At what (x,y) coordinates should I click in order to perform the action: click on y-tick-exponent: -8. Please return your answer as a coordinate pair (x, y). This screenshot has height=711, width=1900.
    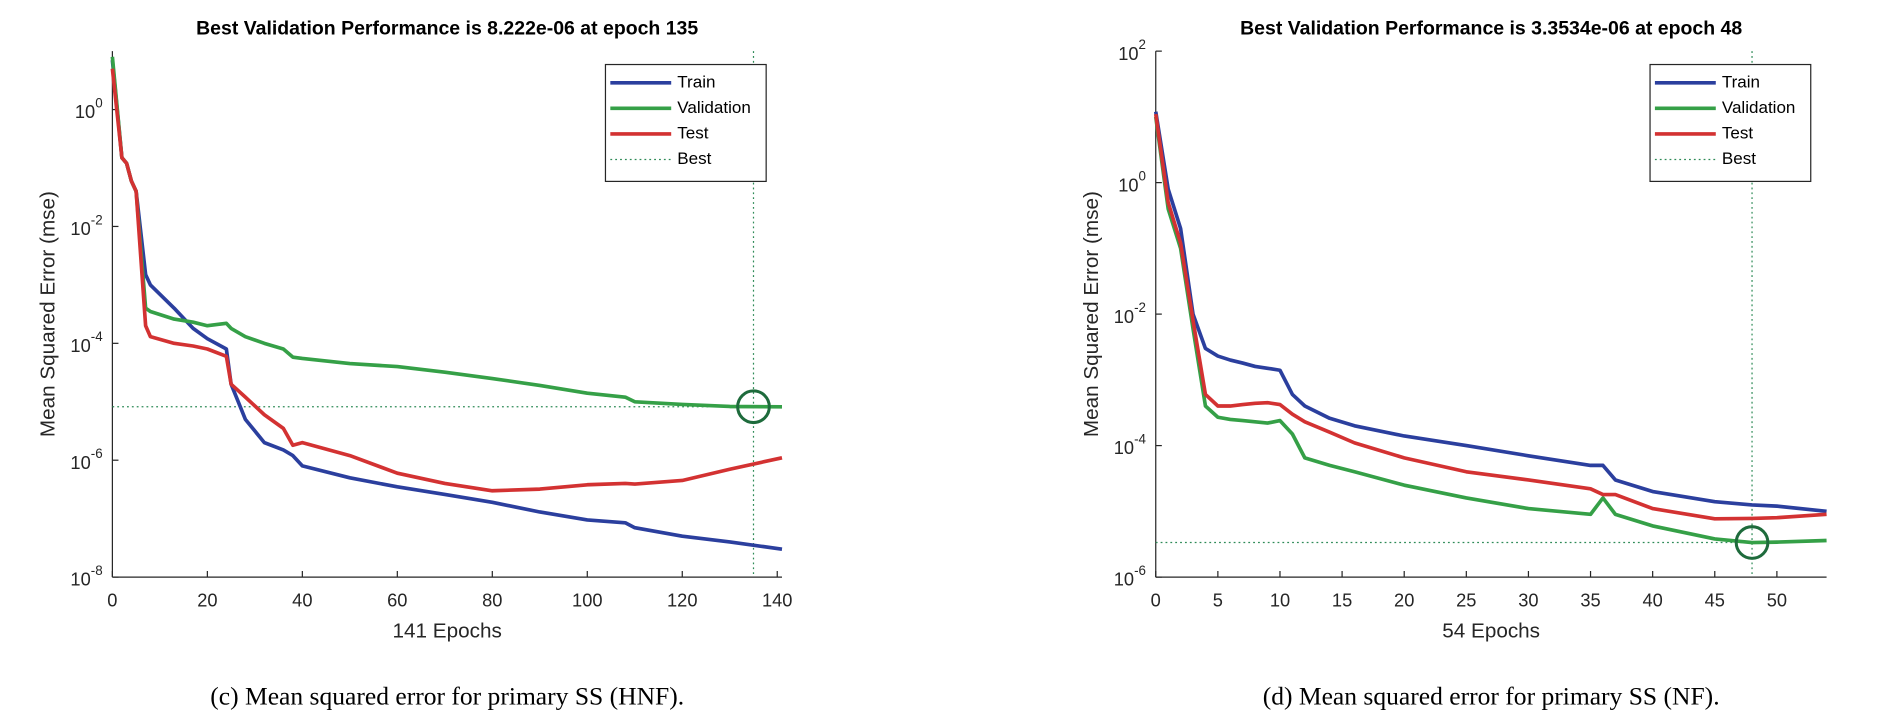
    Looking at the image, I should click on (97, 570).